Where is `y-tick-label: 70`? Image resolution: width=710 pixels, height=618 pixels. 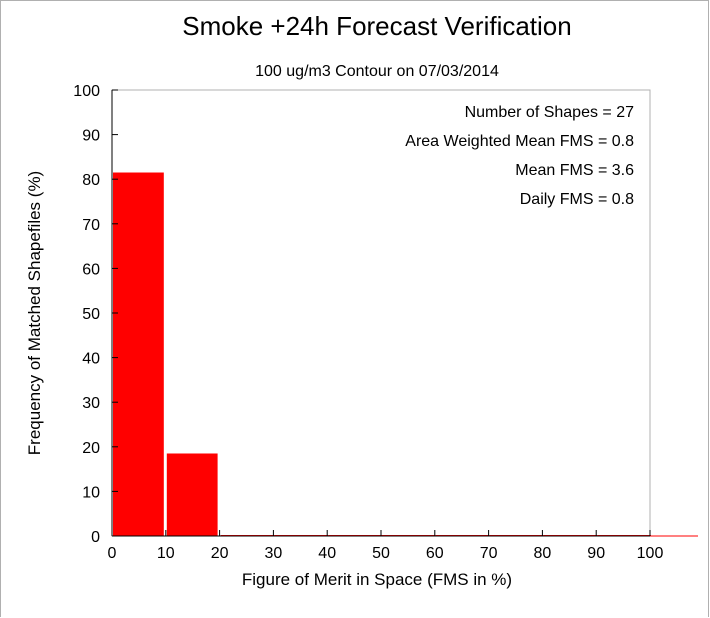 y-tick-label: 70 is located at coordinates (91, 225).